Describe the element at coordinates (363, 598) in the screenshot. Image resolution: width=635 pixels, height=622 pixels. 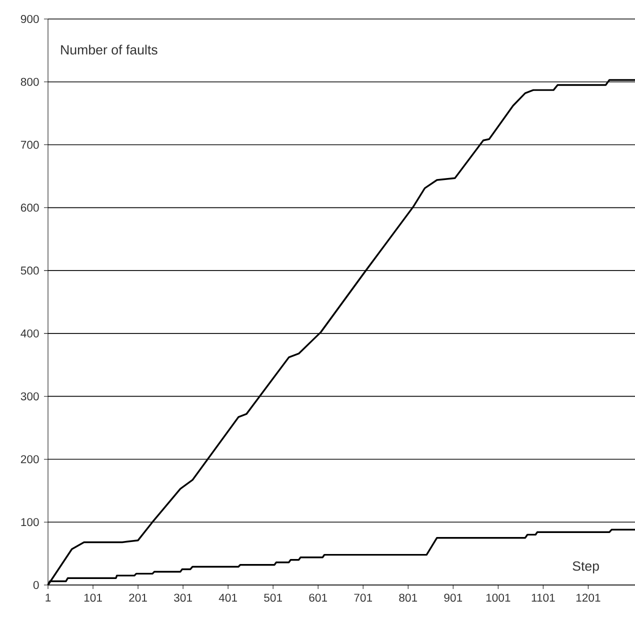
I see `x-tick-label: 701` at that location.